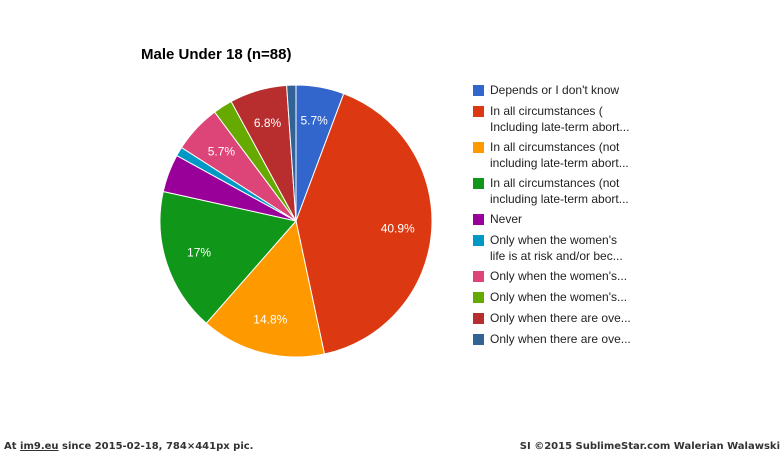 The image size is (784, 453). I want to click on legend-label-line: Depends or I don't know, so click(555, 90).